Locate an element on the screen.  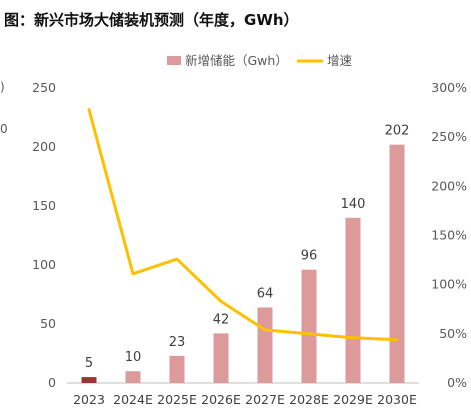
left-axis-tick: 50 is located at coordinates (48, 323).